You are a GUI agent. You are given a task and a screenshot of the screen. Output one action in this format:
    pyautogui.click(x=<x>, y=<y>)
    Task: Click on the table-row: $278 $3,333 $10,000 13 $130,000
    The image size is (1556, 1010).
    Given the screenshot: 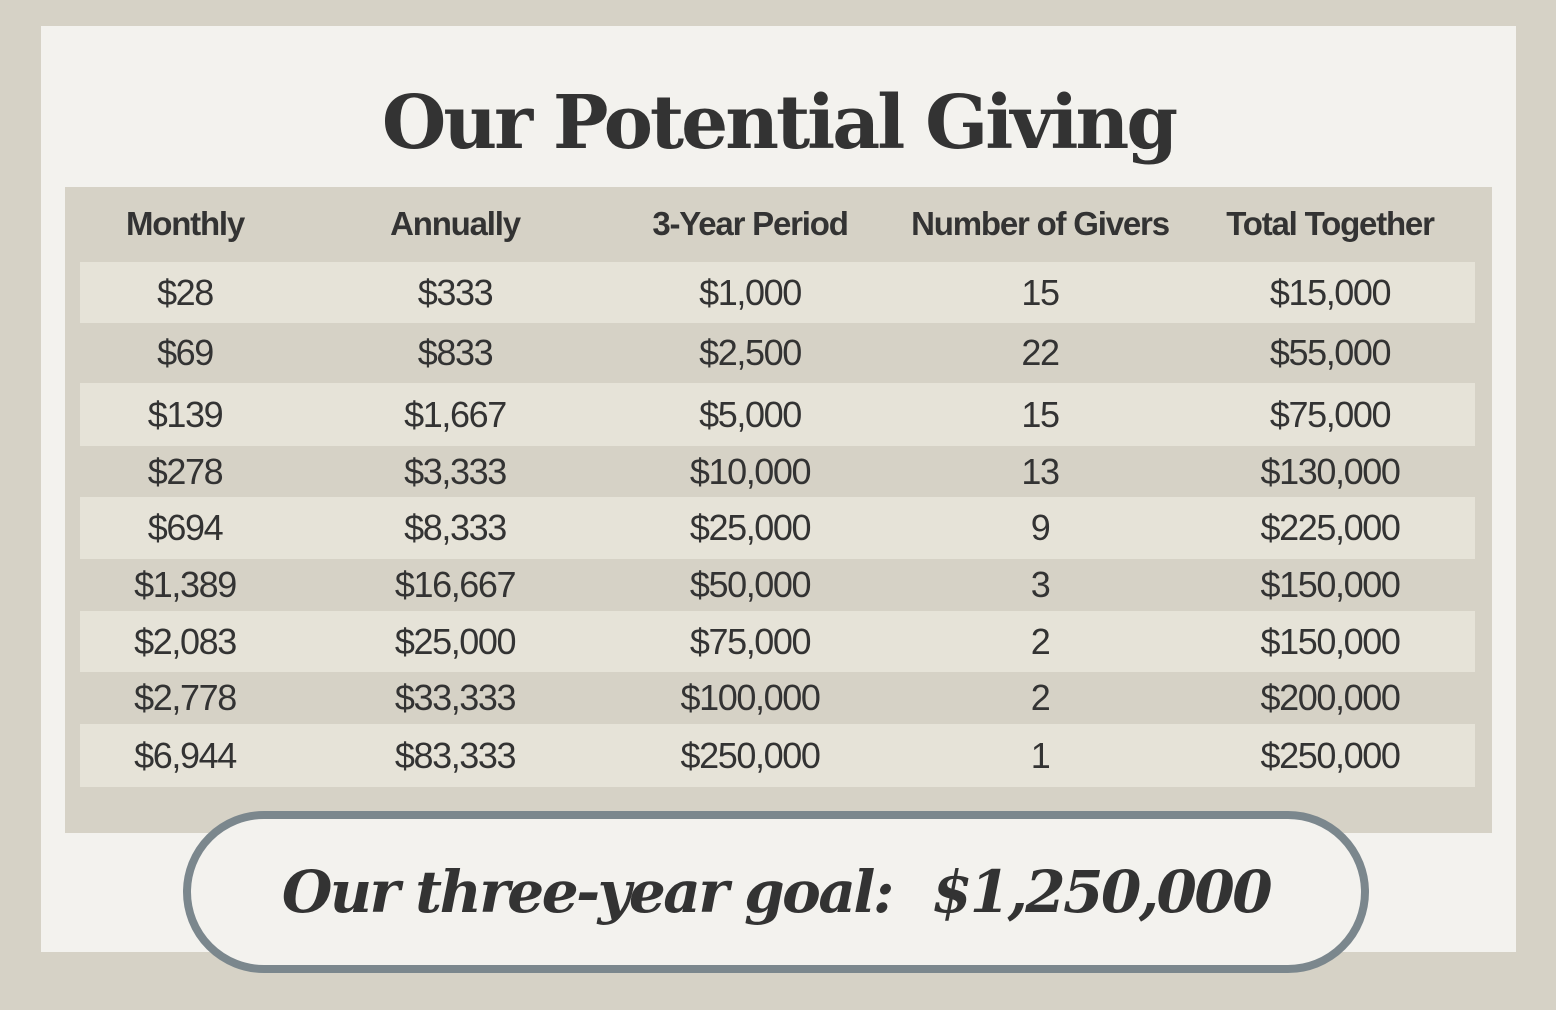 What is the action you would take?
    pyautogui.click(x=777, y=471)
    